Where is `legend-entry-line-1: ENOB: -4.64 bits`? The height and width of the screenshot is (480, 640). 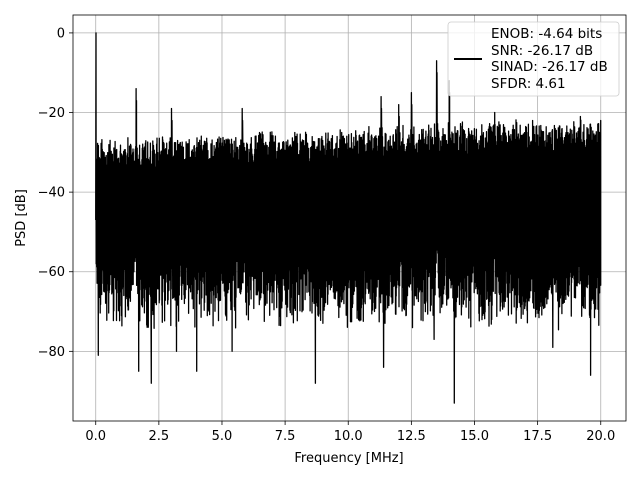
legend-entry-line-1: ENOB: -4.64 bits is located at coordinates (546, 34).